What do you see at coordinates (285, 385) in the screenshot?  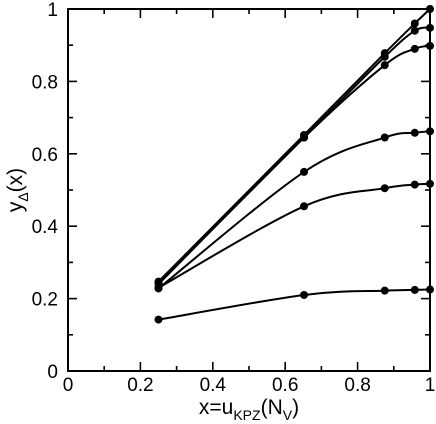 I see `x-tick-label: 0.6` at bounding box center [285, 385].